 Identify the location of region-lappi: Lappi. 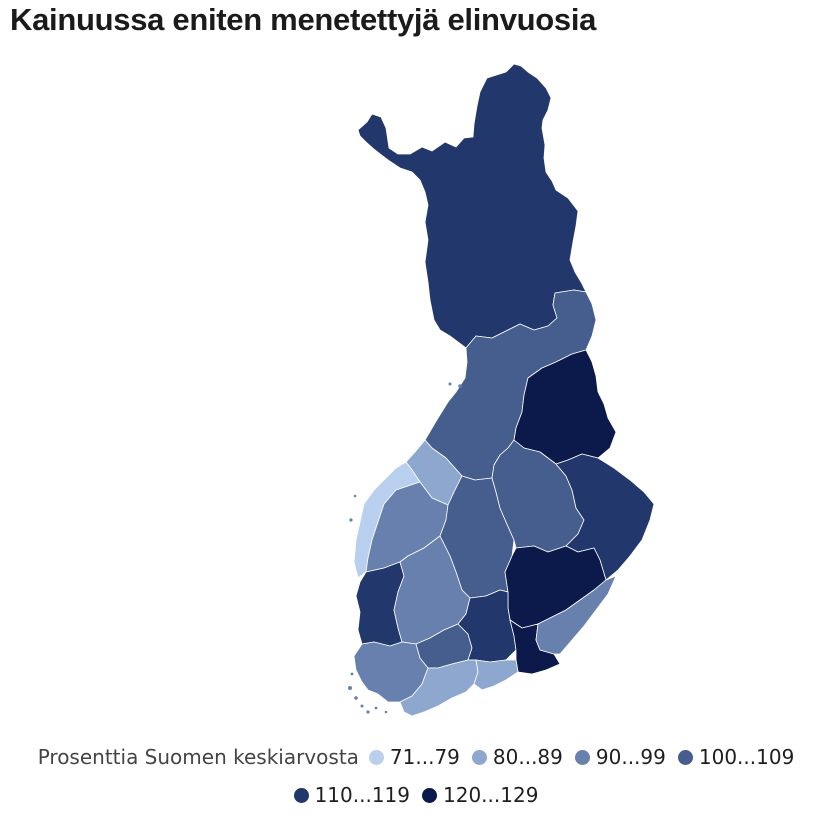
(472, 206).